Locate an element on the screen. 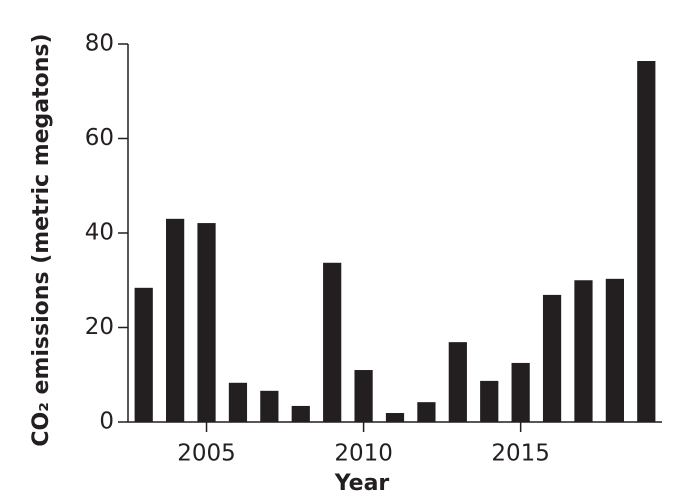 This screenshot has height=500, width=680. x-tick-label: 2010 is located at coordinates (363, 454).